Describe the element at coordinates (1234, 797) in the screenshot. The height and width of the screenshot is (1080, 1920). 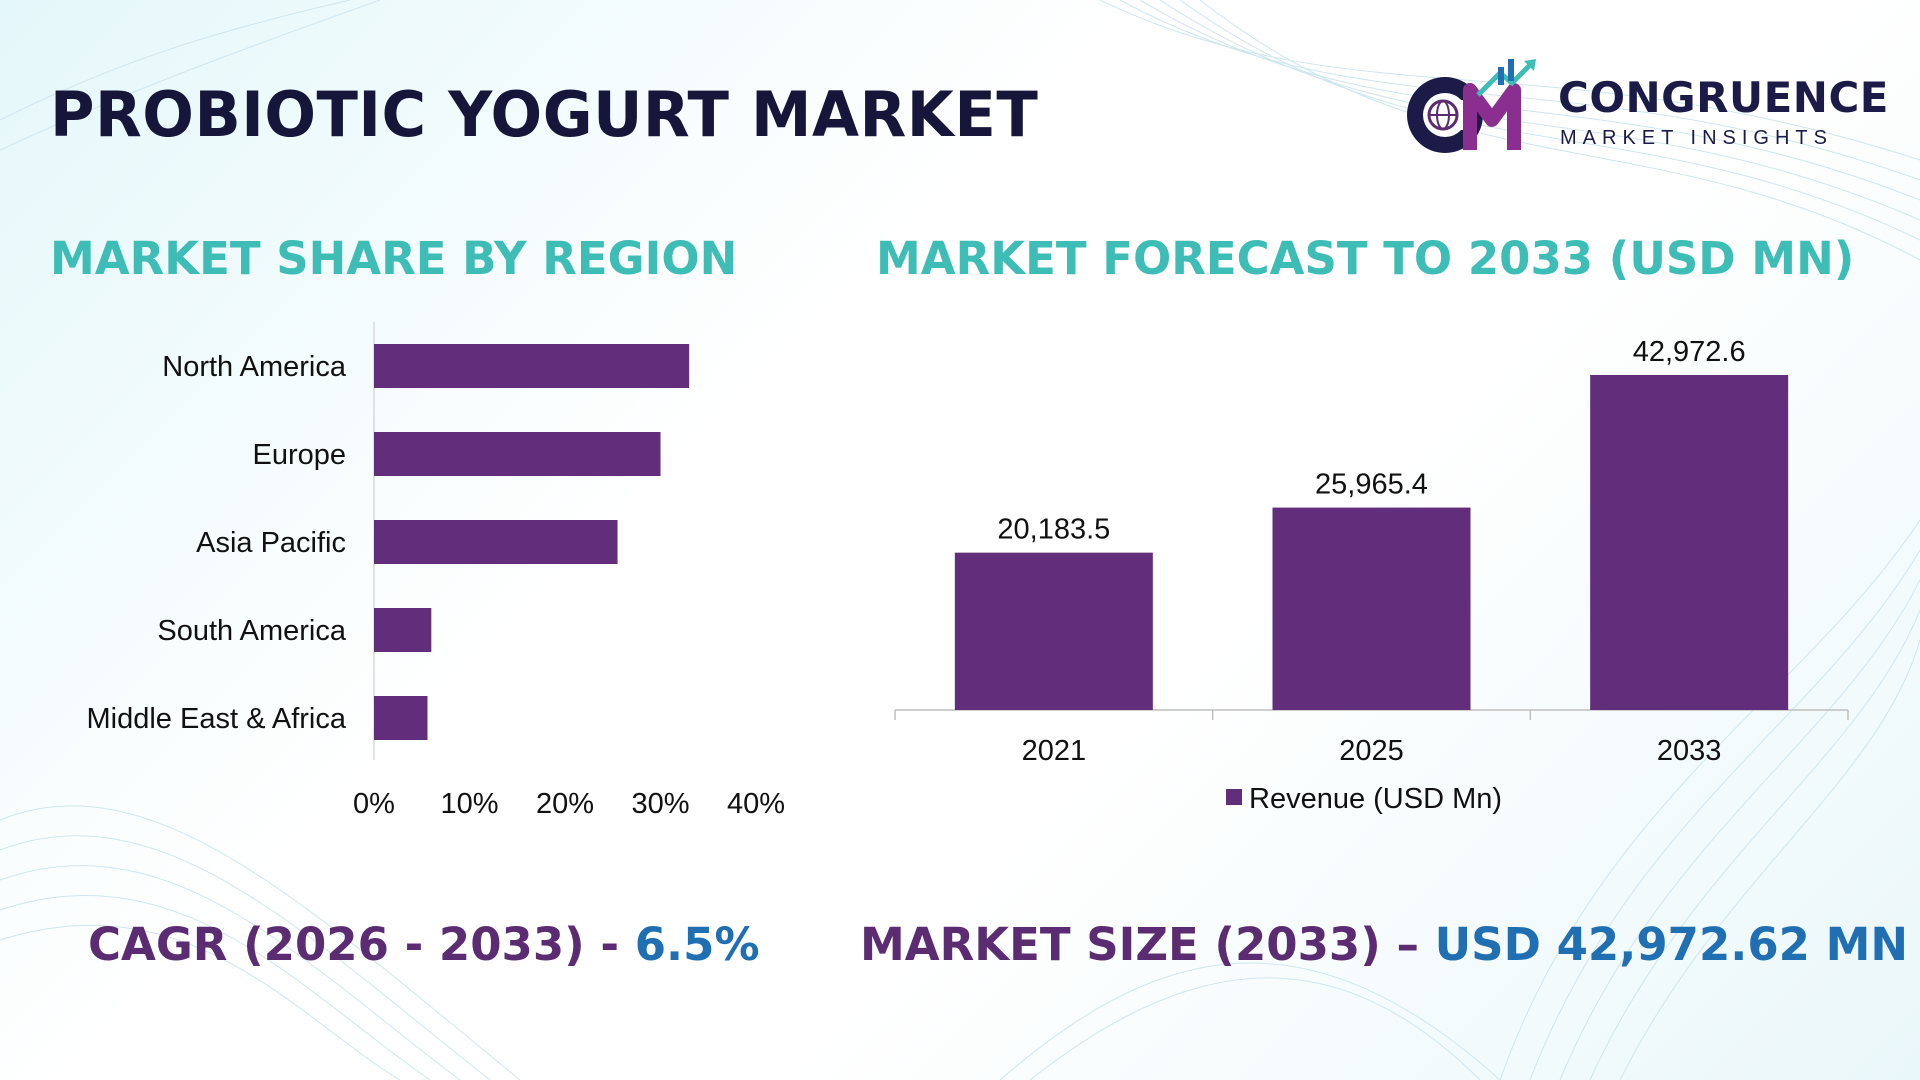
I see `legend-swatch` at that location.